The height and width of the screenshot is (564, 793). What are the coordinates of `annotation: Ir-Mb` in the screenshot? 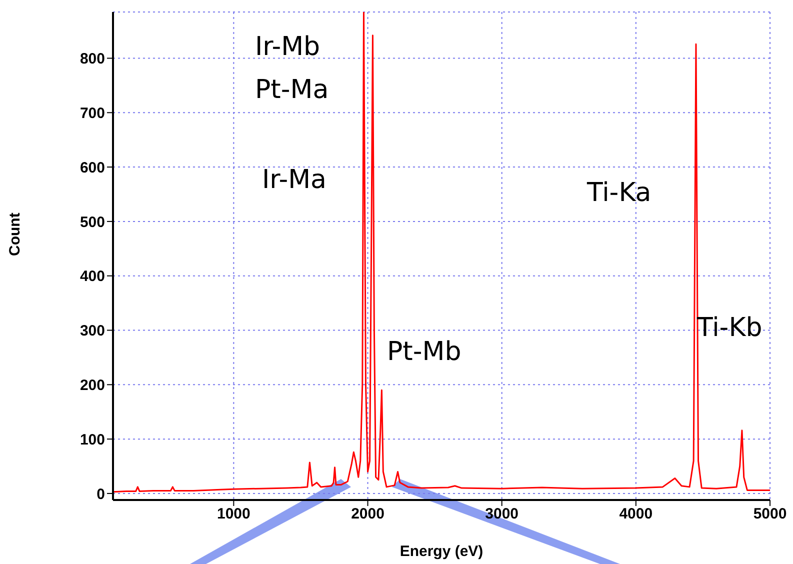 It's located at (287, 47).